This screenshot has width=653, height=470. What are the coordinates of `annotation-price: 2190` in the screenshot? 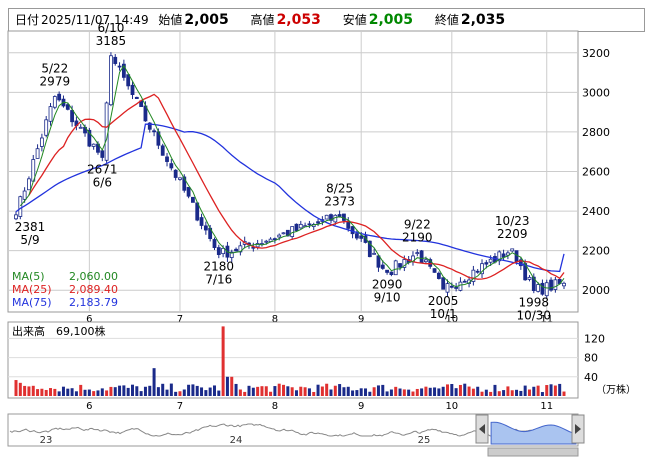 It's located at (417, 238).